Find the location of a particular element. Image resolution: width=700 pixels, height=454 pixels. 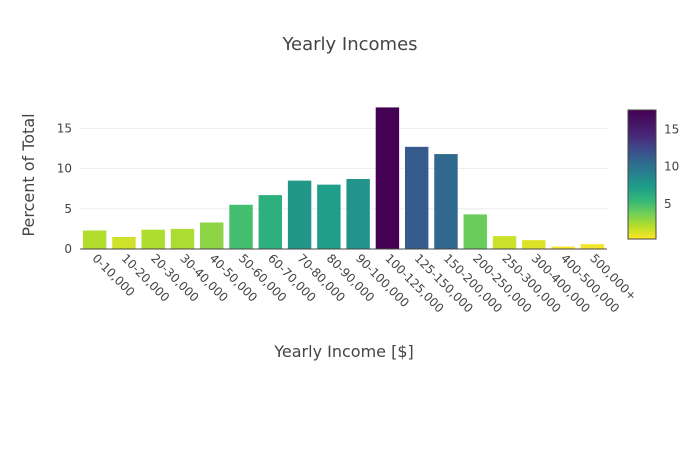

colorbar-gradient is located at coordinates (642, 174).